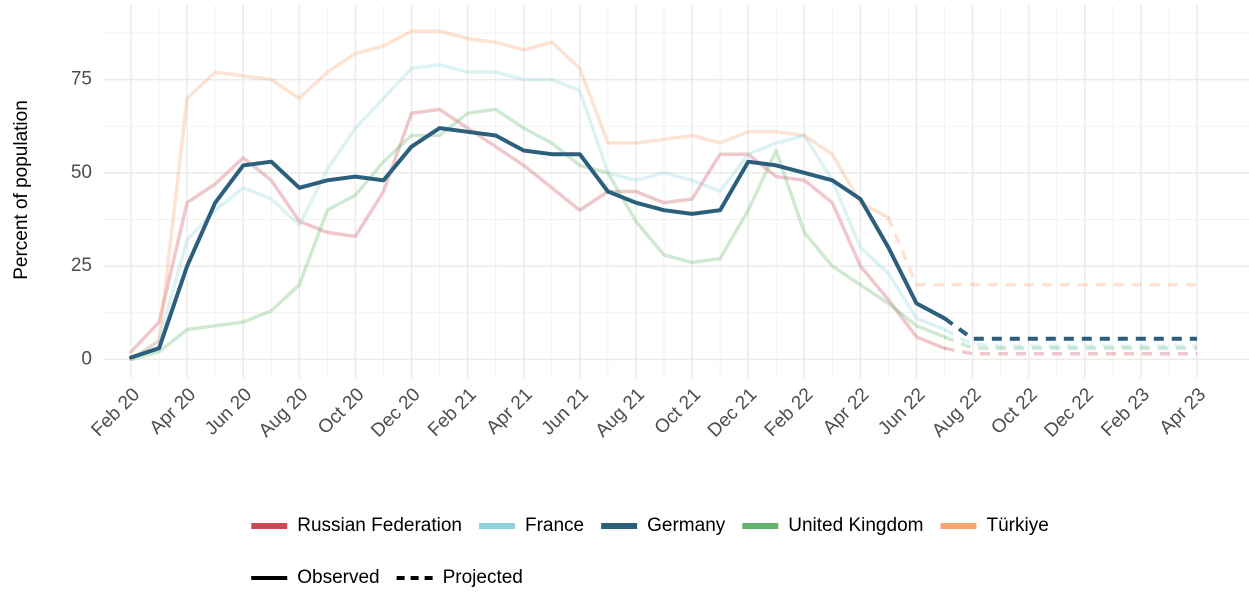 This screenshot has width=1249, height=595. I want to click on legend-label: Projected, so click(483, 577).